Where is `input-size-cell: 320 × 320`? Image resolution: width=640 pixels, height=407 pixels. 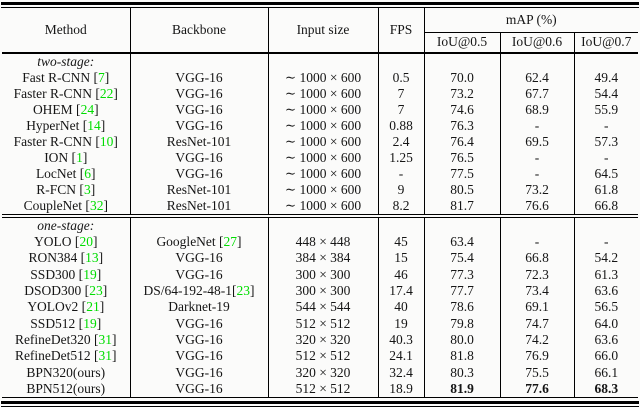
input-size-cell: 320 × 320 is located at coordinates (323, 372).